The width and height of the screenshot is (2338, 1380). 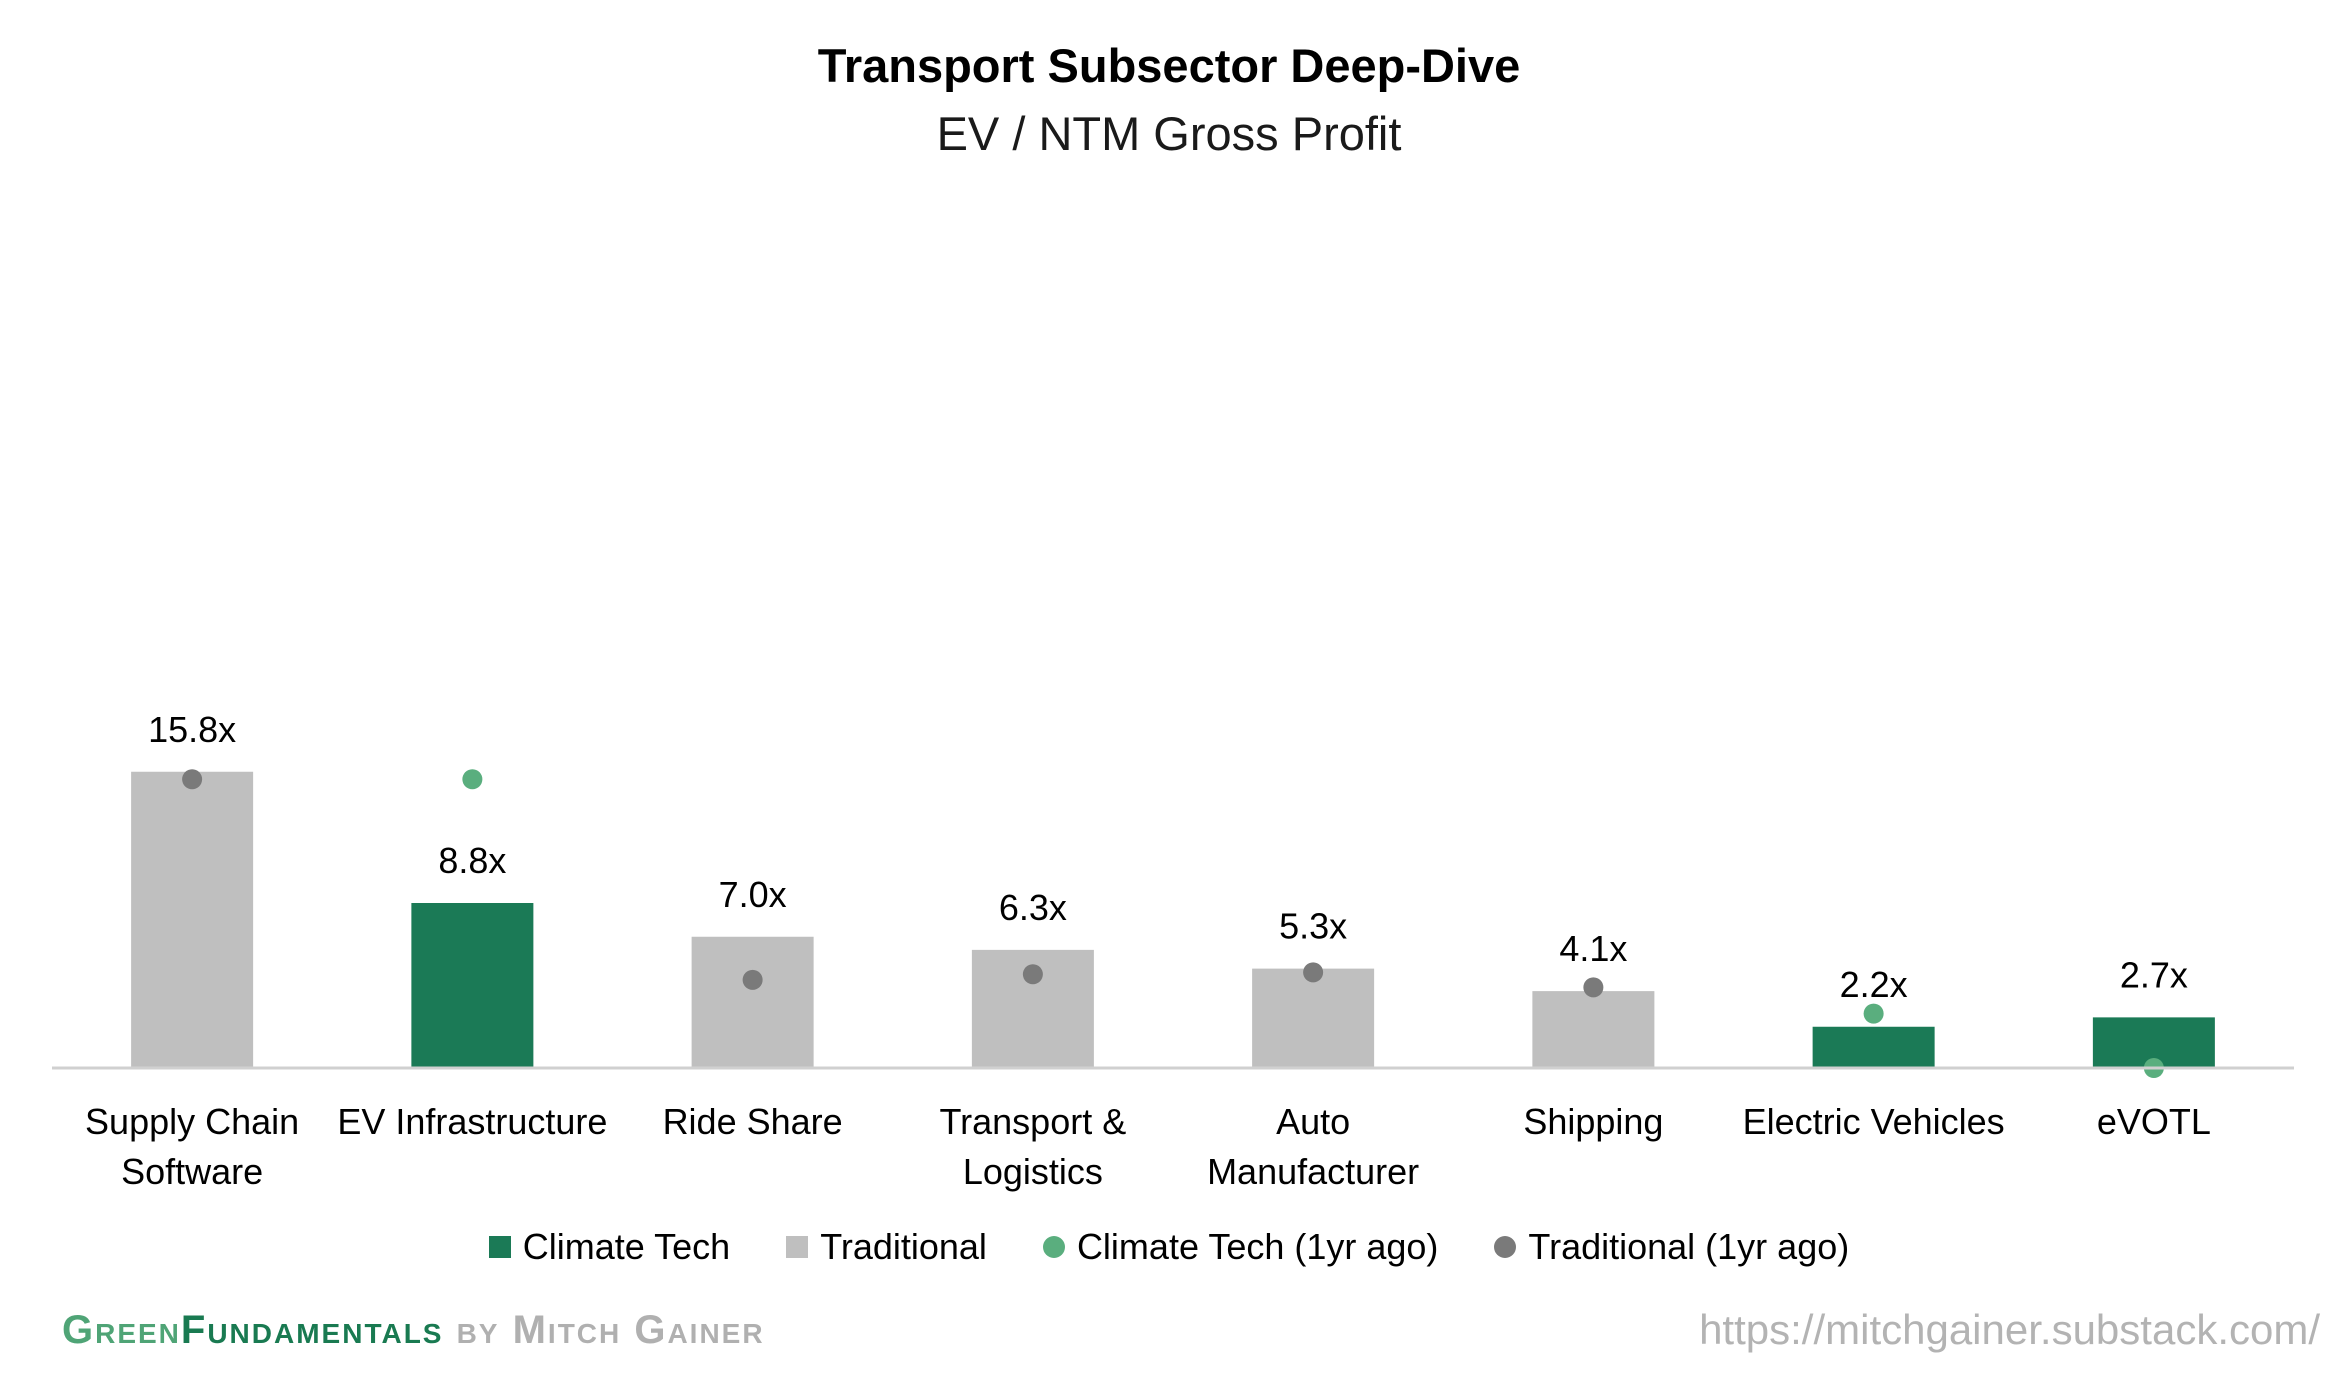 I want to click on brand-green: Green, so click(x=121, y=1330).